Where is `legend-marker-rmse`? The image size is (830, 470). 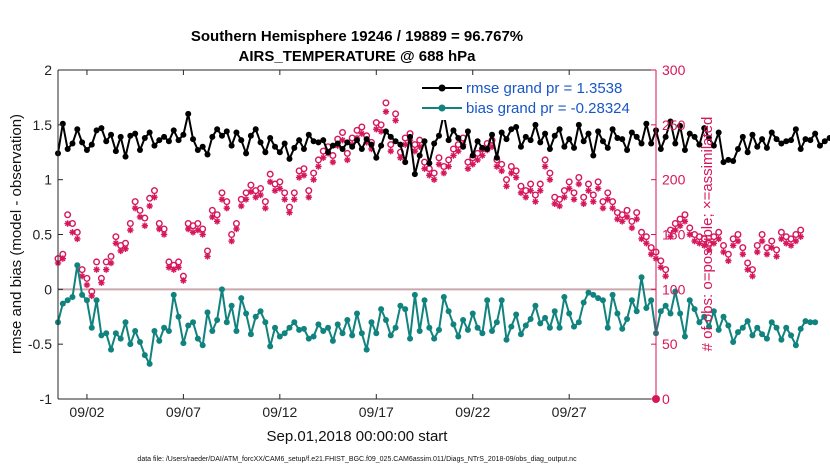
legend-marker-rmse is located at coordinates (442, 88).